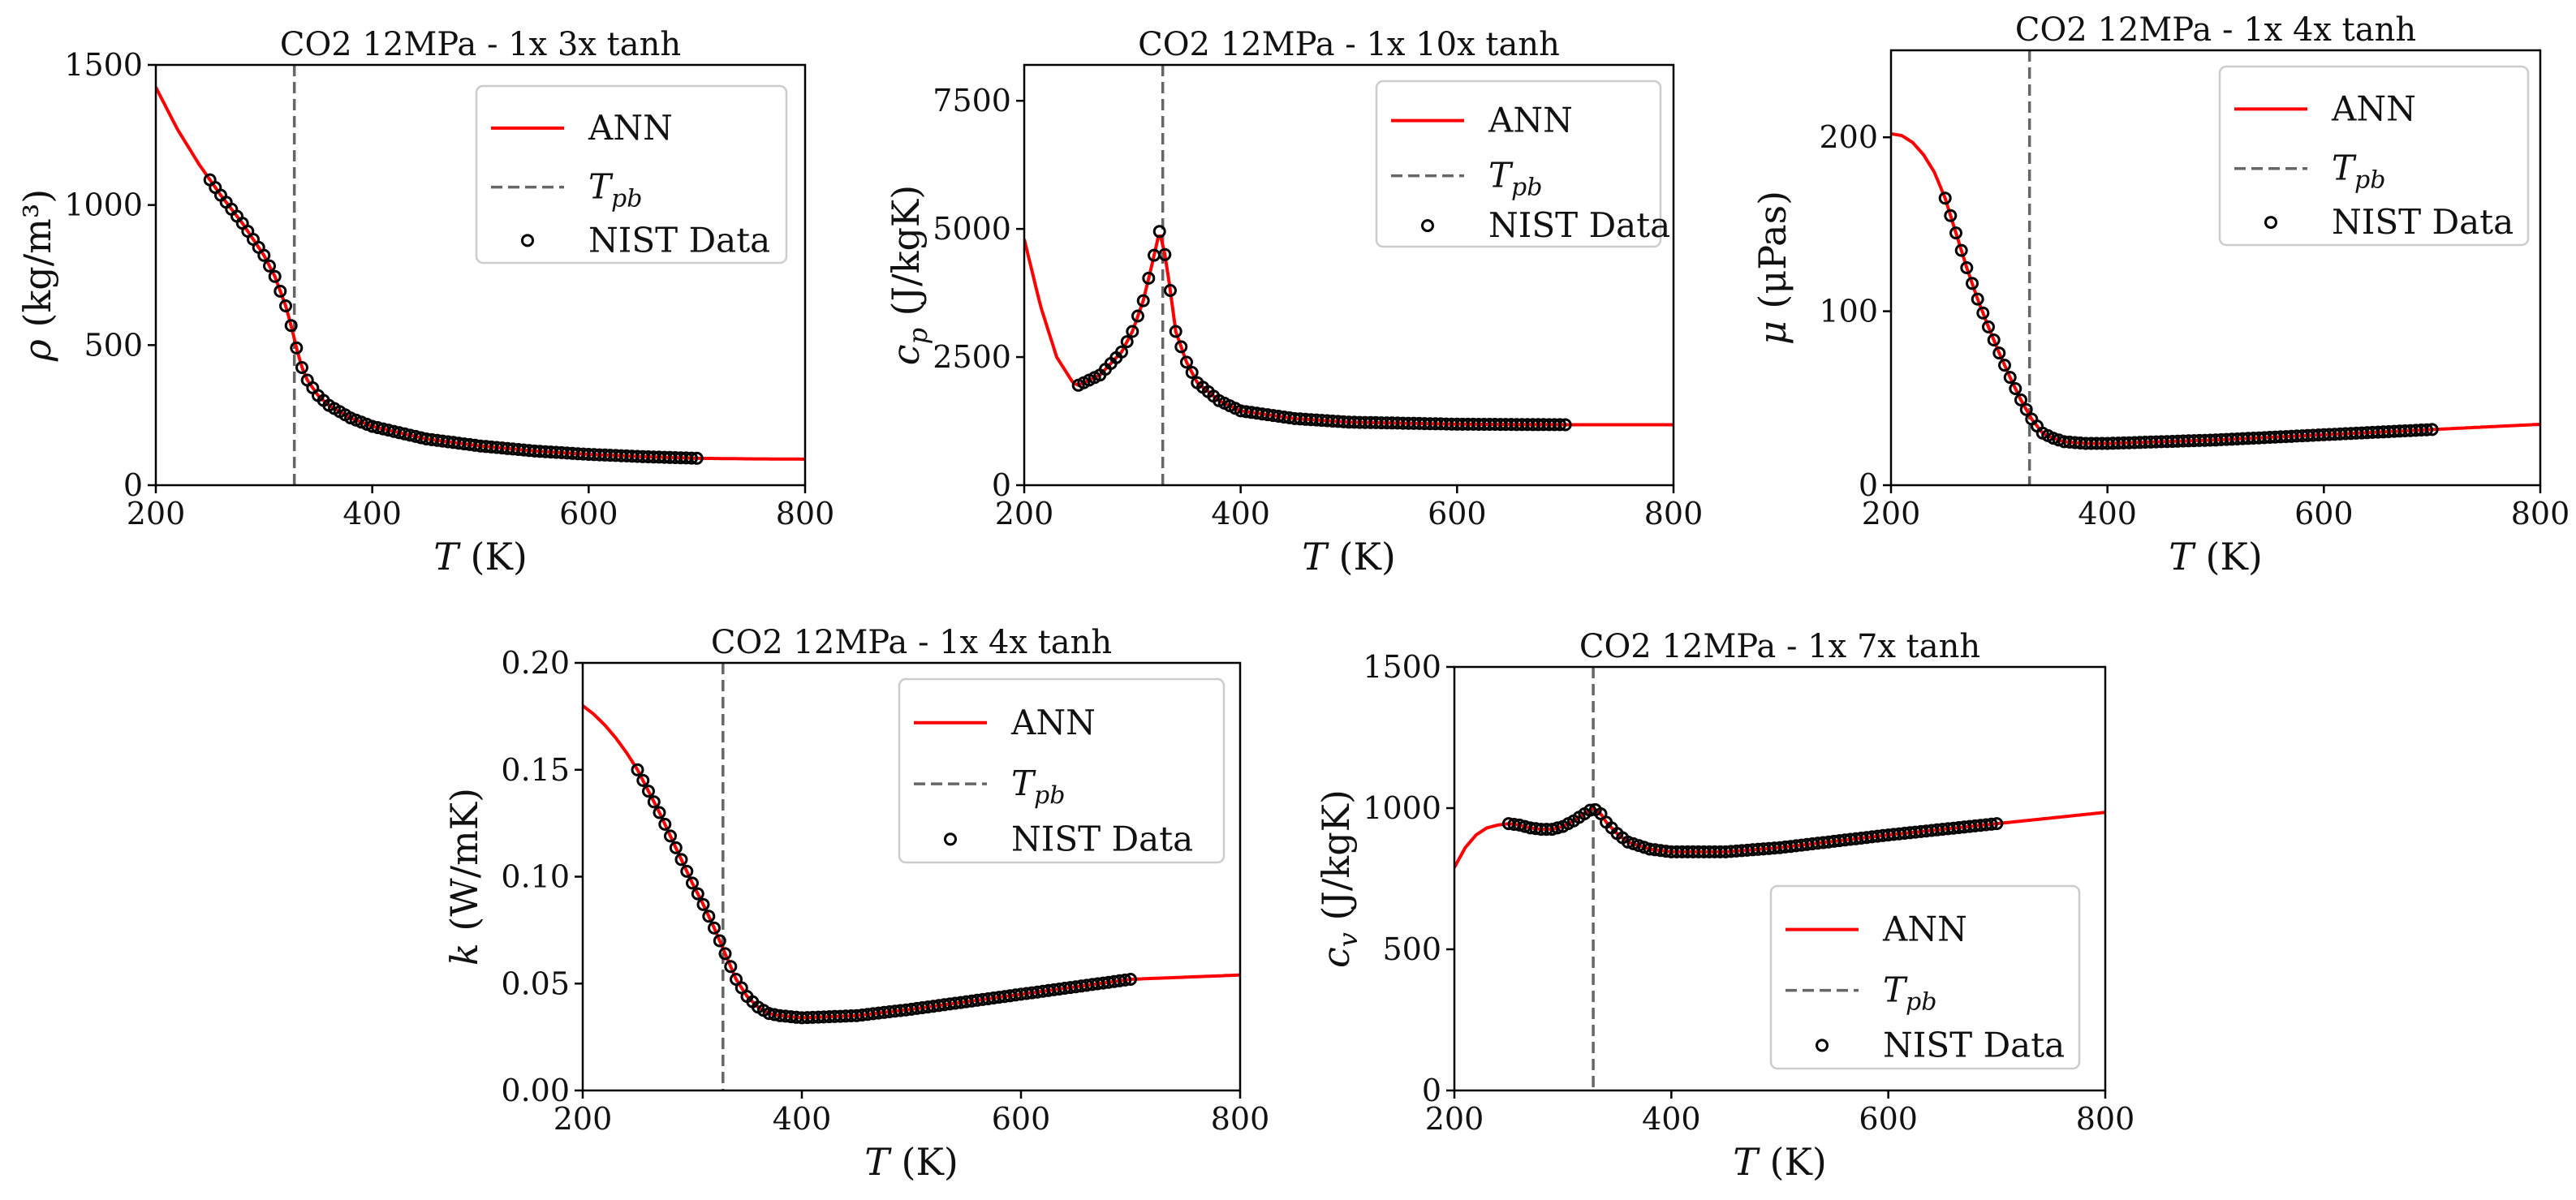  Describe the element at coordinates (1349, 44) in the screenshot. I see `chart-title: CO2 12MPa - 1x 10x tanh` at that location.